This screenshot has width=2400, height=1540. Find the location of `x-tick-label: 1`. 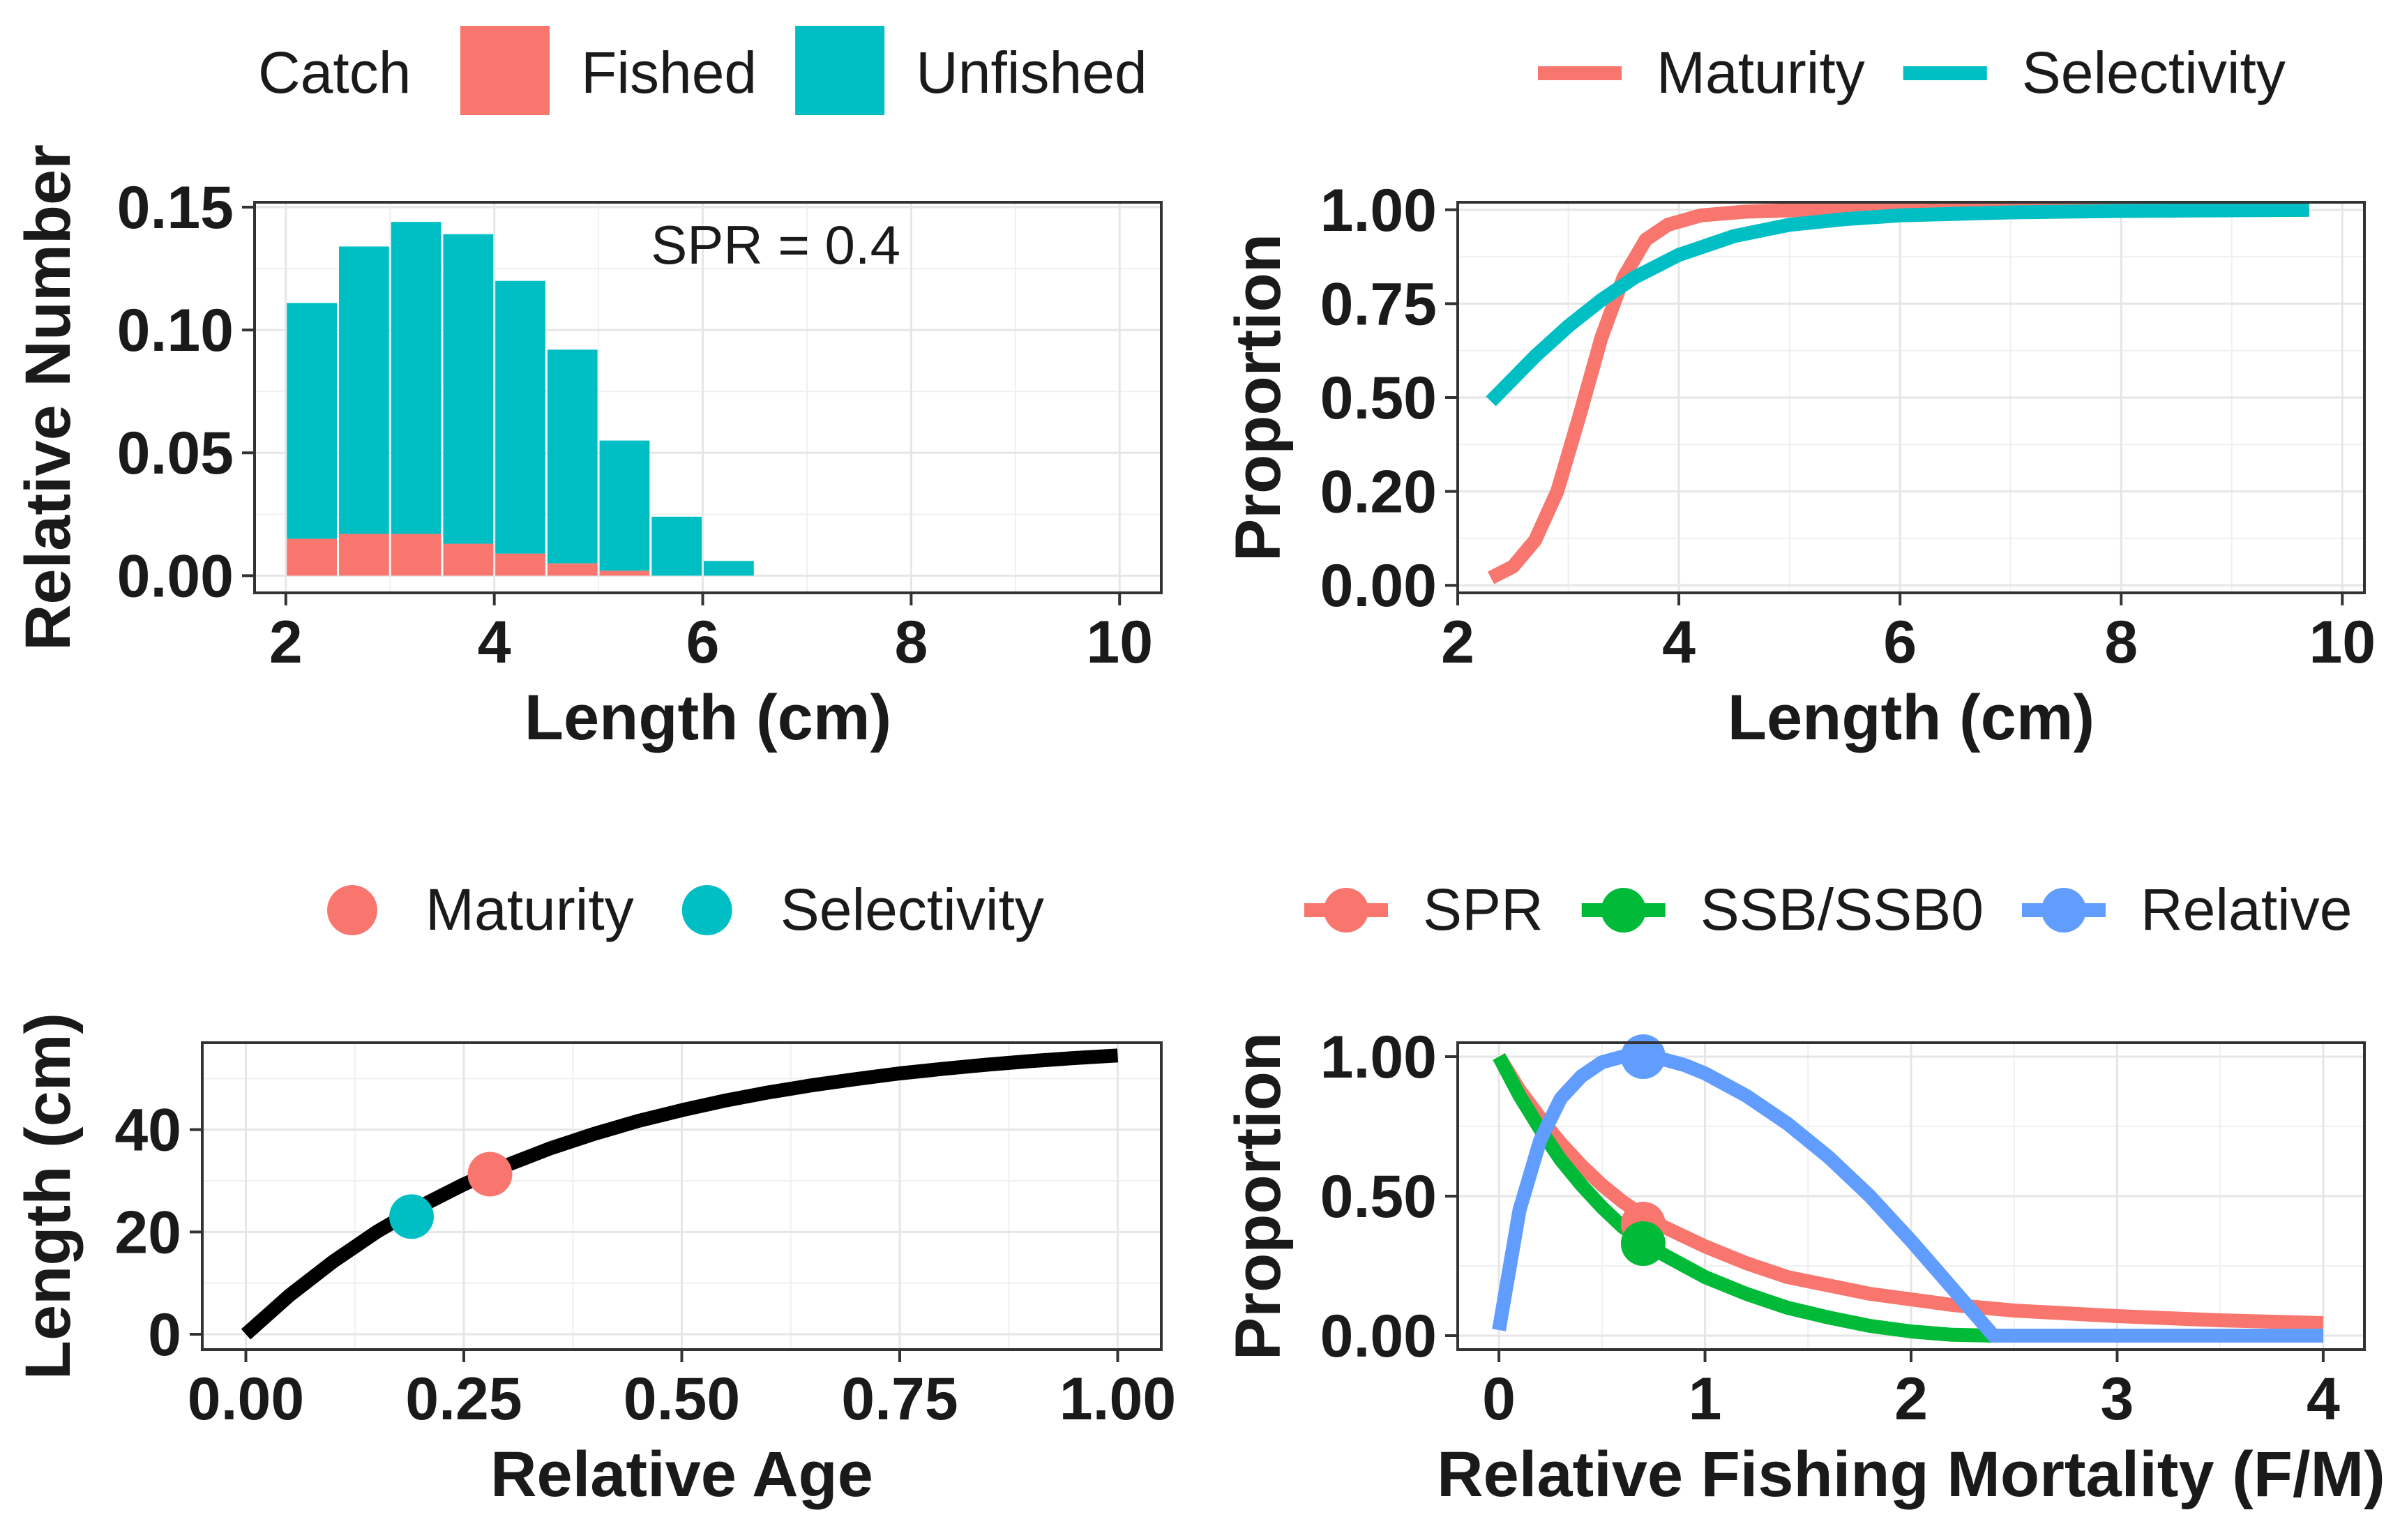

x-tick-label: 1 is located at coordinates (1706, 1399).